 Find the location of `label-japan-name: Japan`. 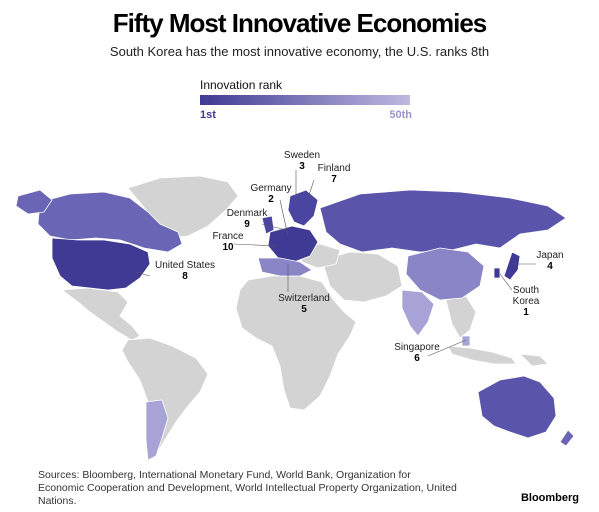

label-japan-name: Japan is located at coordinates (550, 255).